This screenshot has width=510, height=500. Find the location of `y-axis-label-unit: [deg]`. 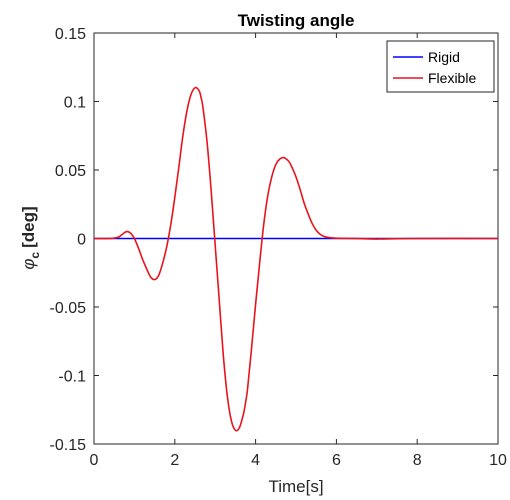

y-axis-label-unit: [deg] is located at coordinates (28, 227).